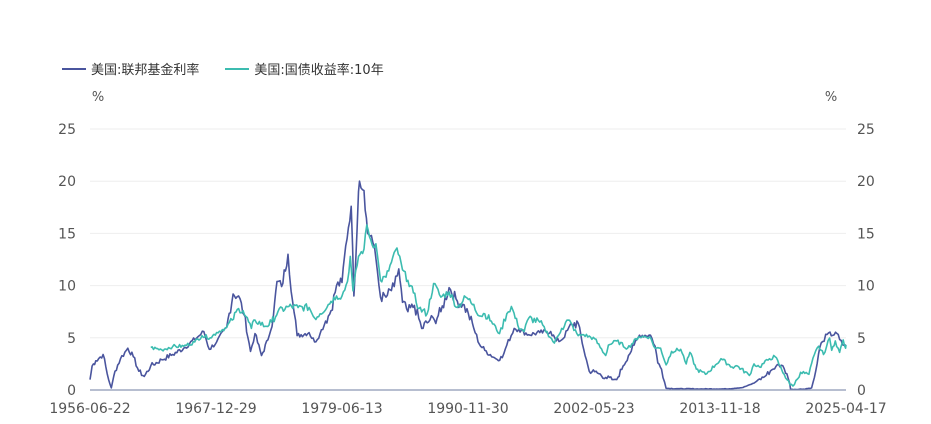 This screenshot has width=931, height=424. What do you see at coordinates (67, 182) in the screenshot?
I see `y-tick-label-left-20: 20` at bounding box center [67, 182].